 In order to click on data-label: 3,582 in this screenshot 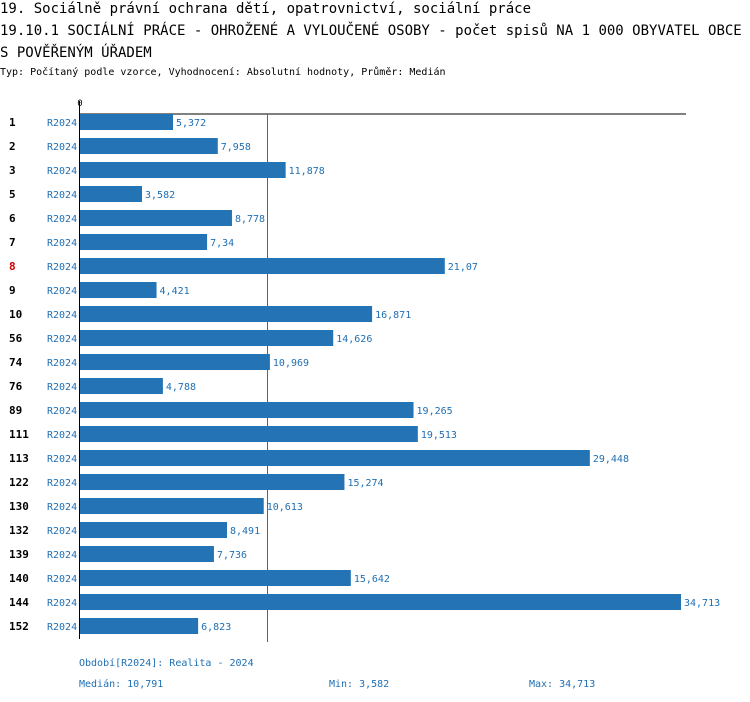, I will do `click(160, 195)`.